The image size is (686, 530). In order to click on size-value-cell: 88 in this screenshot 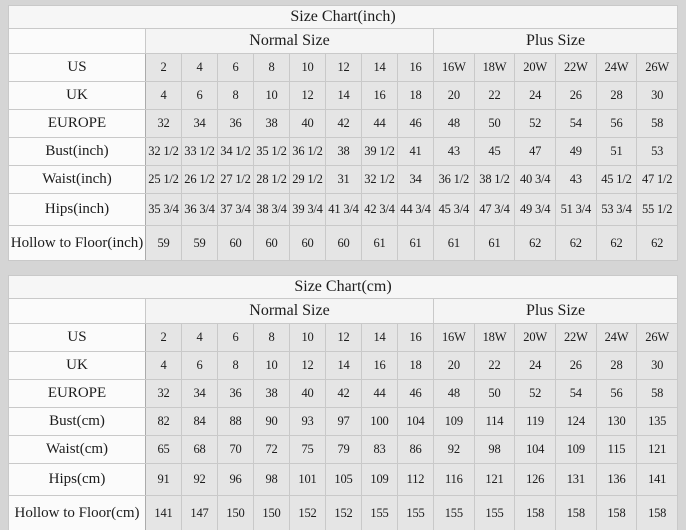, I will do `click(235, 421)`.